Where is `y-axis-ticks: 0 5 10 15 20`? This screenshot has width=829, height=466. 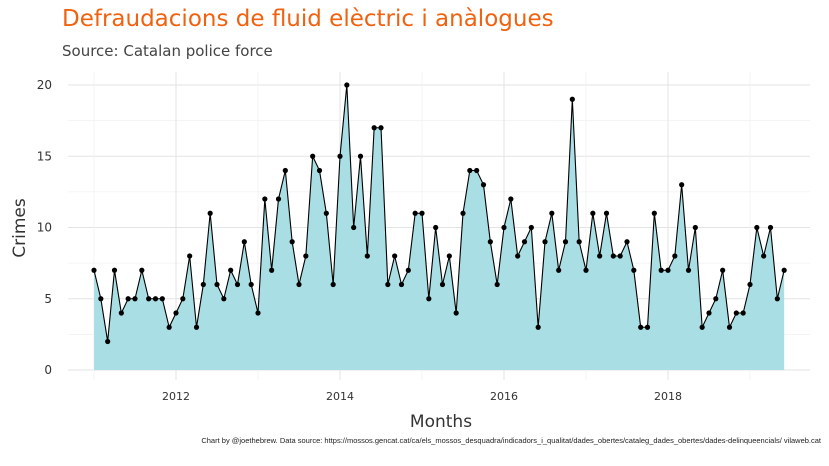
y-axis-ticks: 0 5 10 15 20 is located at coordinates (44, 227).